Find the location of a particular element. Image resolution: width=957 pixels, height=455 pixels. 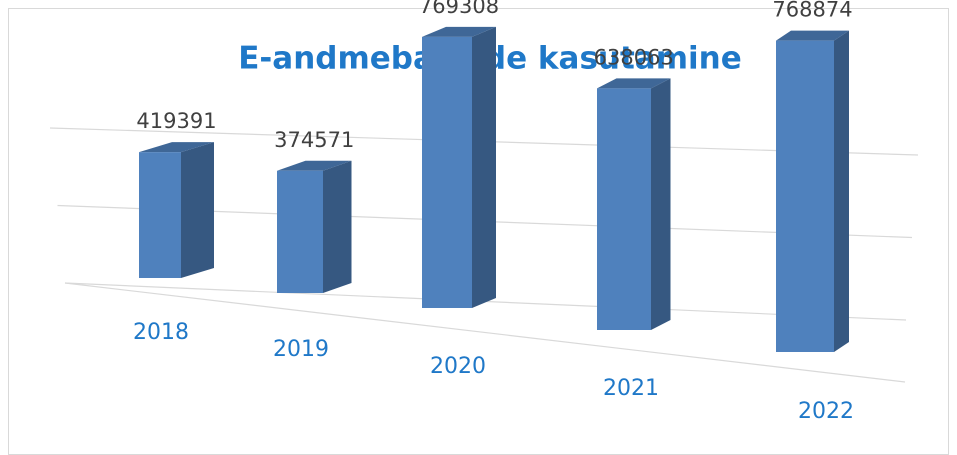

x-tick-label: 2019 is located at coordinates (301, 349).